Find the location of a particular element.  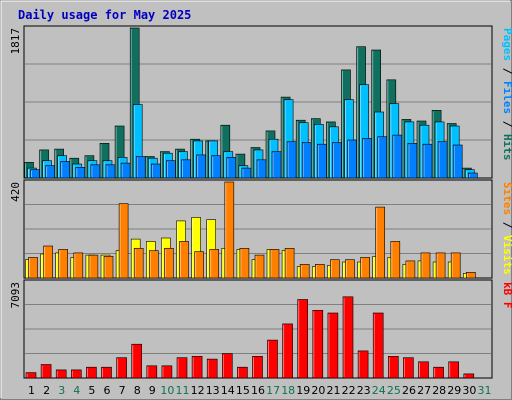

x-tick-label: 26 is located at coordinates (409, 390).